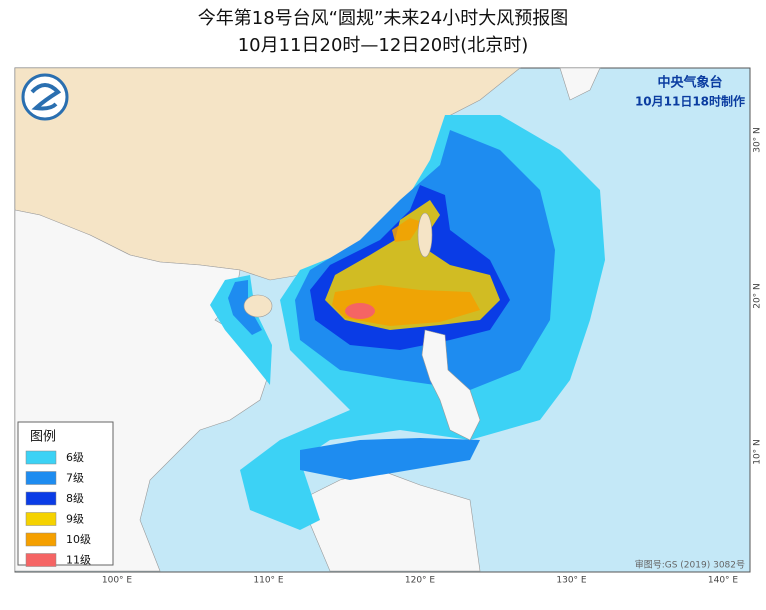  What do you see at coordinates (758, 140) in the screenshot?
I see `latitude-label: 30° N` at bounding box center [758, 140].